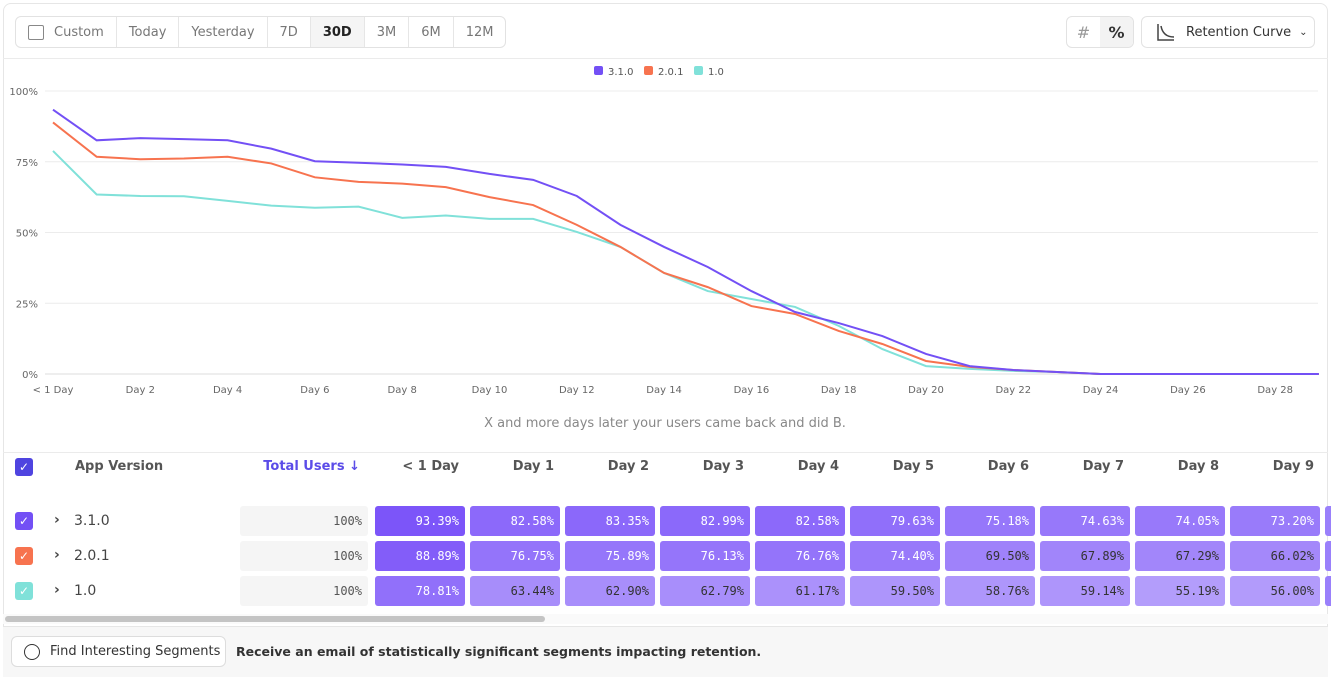 This screenshot has width=1331, height=680. I want to click on view-type-dropdown: Retention Curve ⌄, so click(1228, 32).